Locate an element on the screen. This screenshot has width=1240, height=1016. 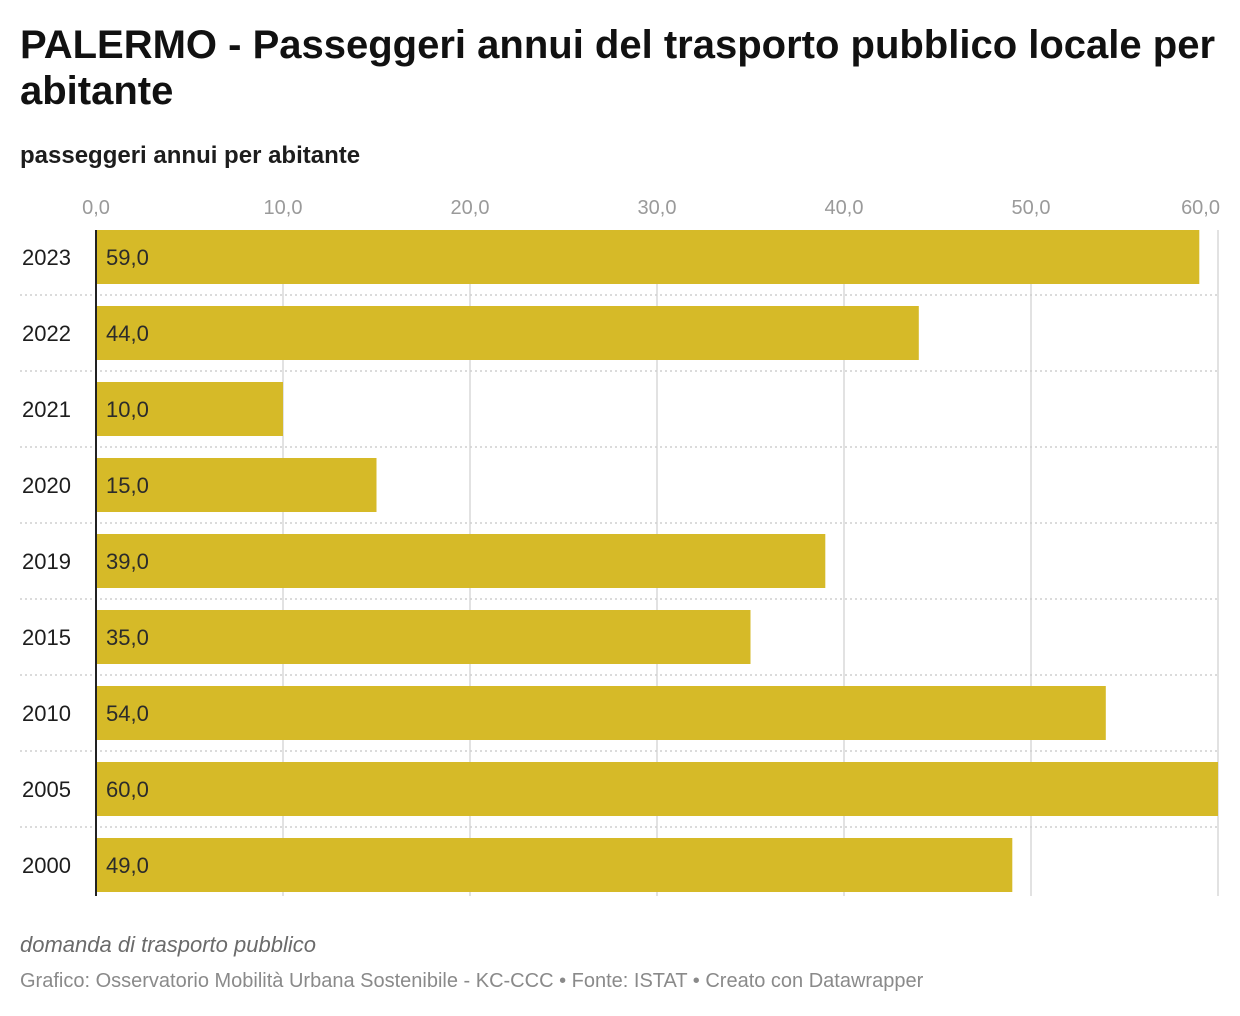
x-tick-label: 10,0 is located at coordinates (283, 208).